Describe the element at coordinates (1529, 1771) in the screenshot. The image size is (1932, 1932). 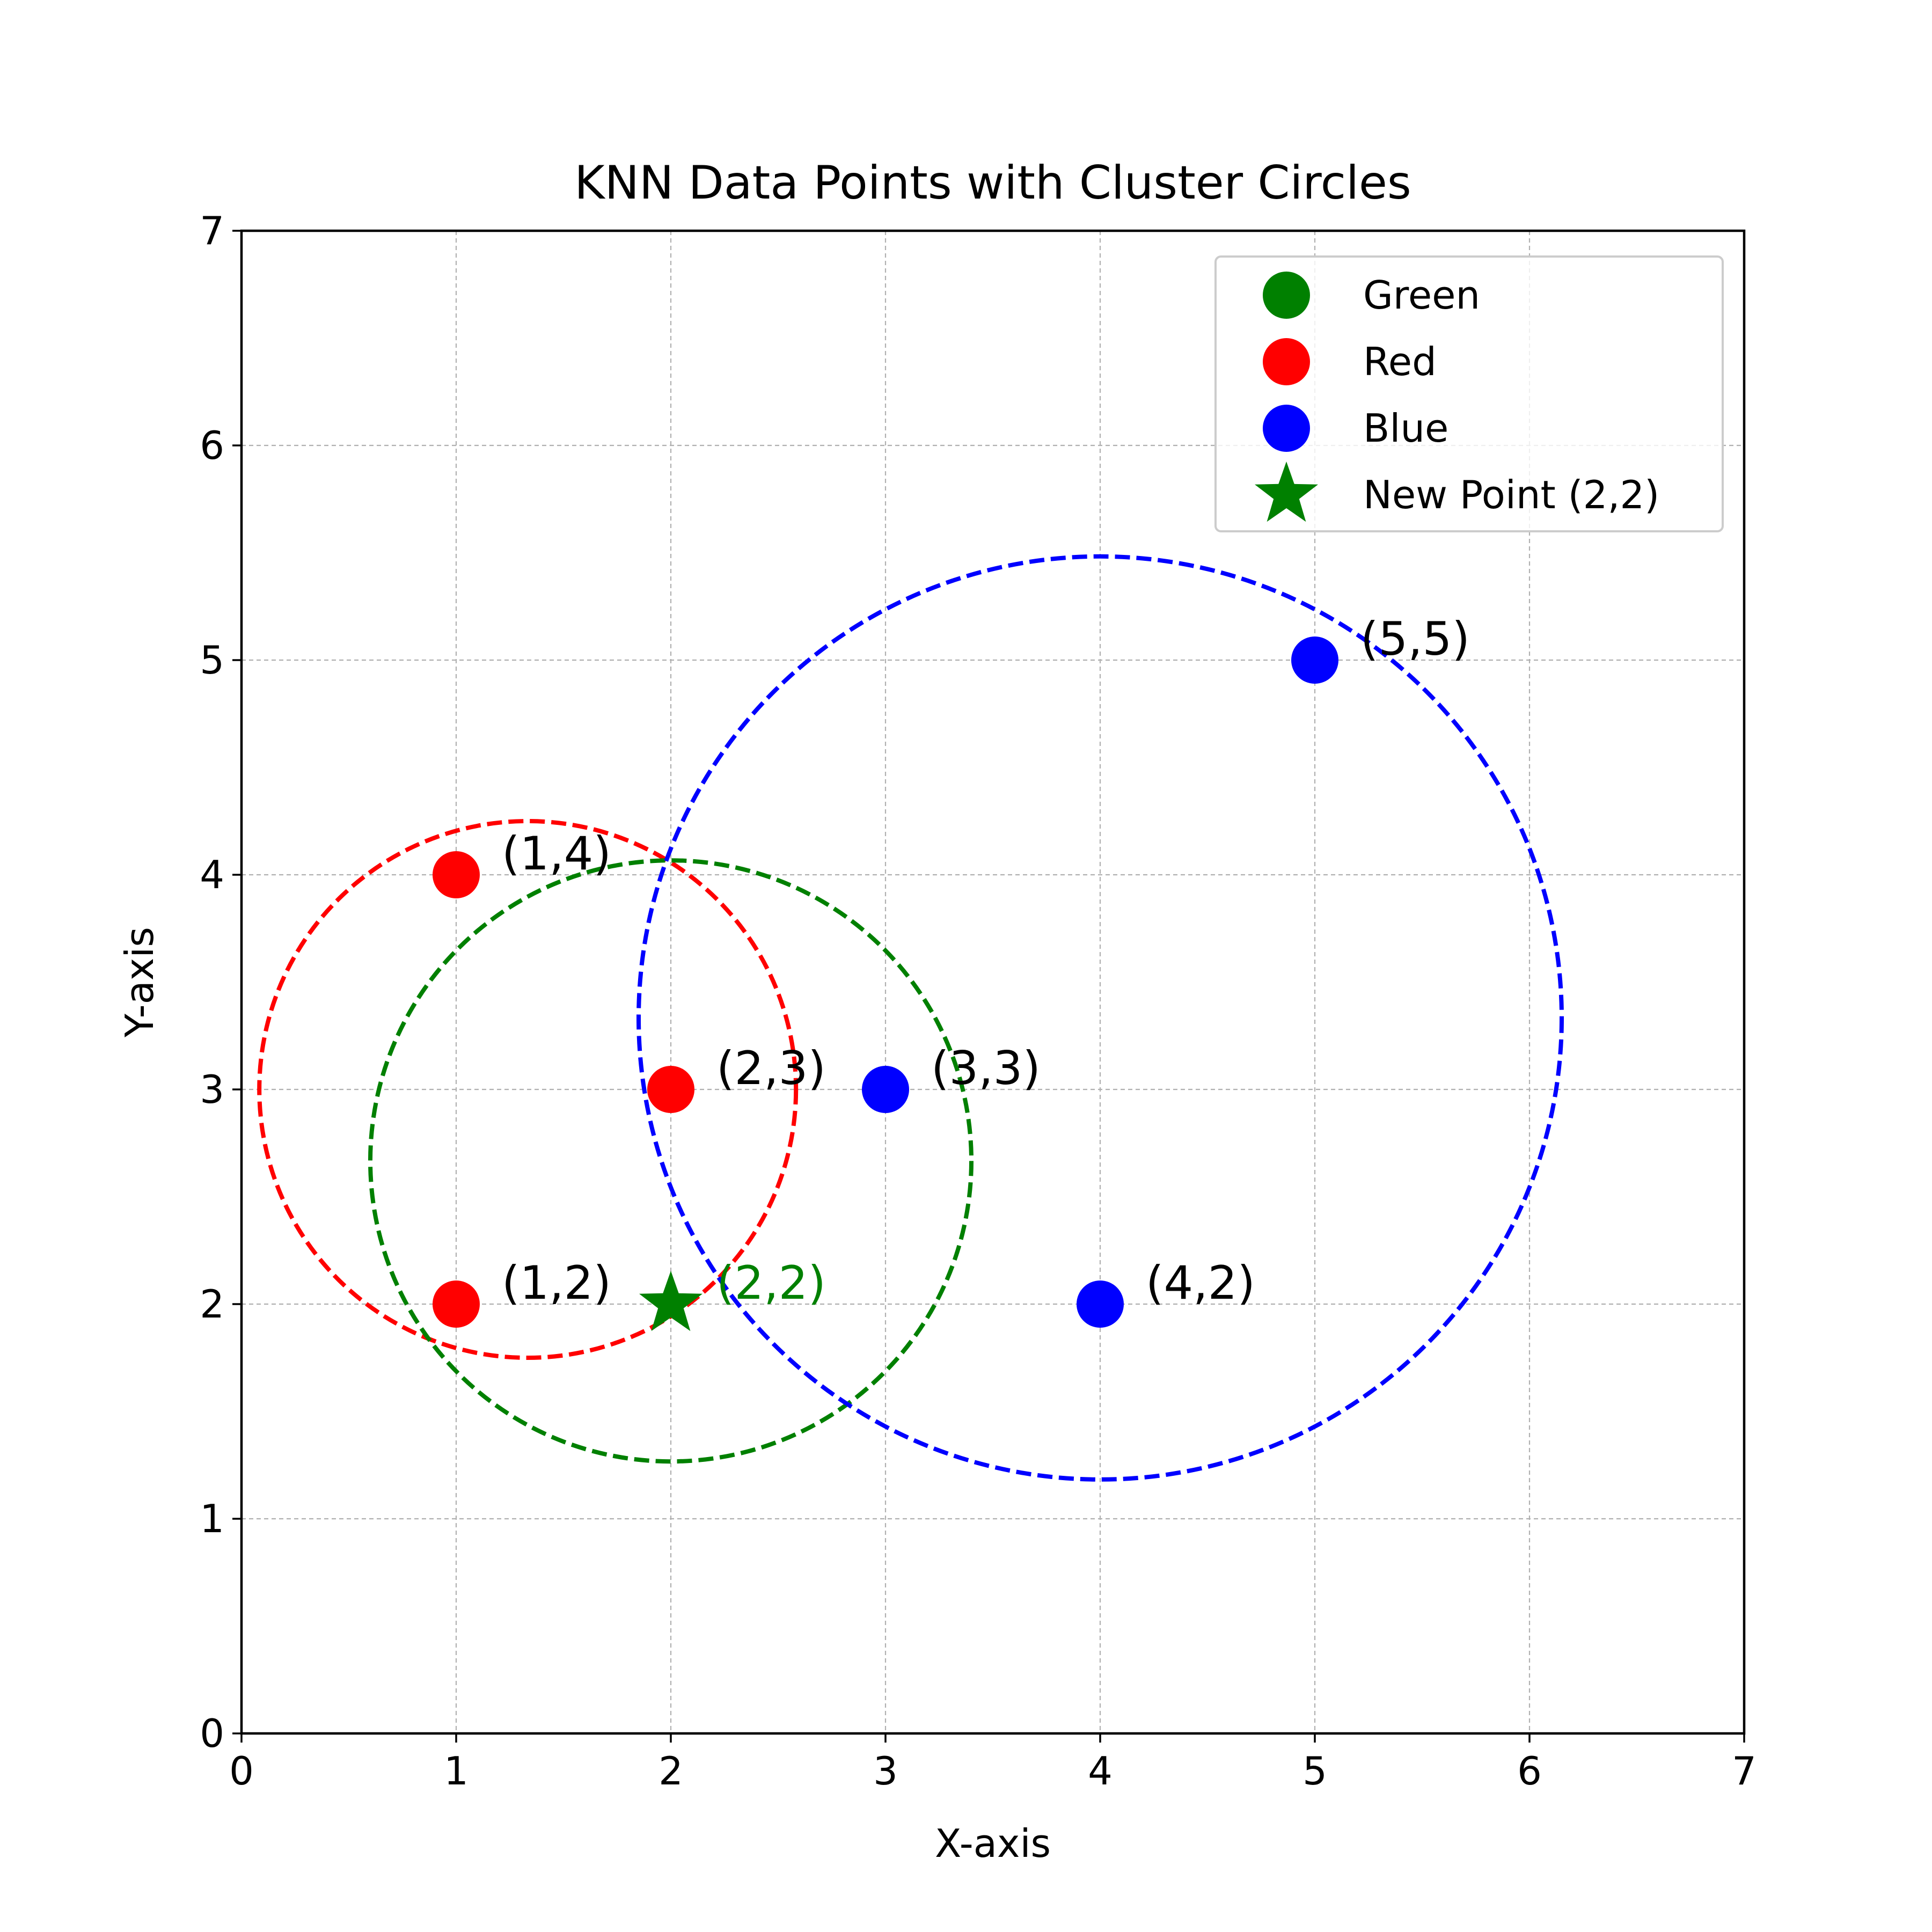
I see `x-tick-label: 6` at that location.